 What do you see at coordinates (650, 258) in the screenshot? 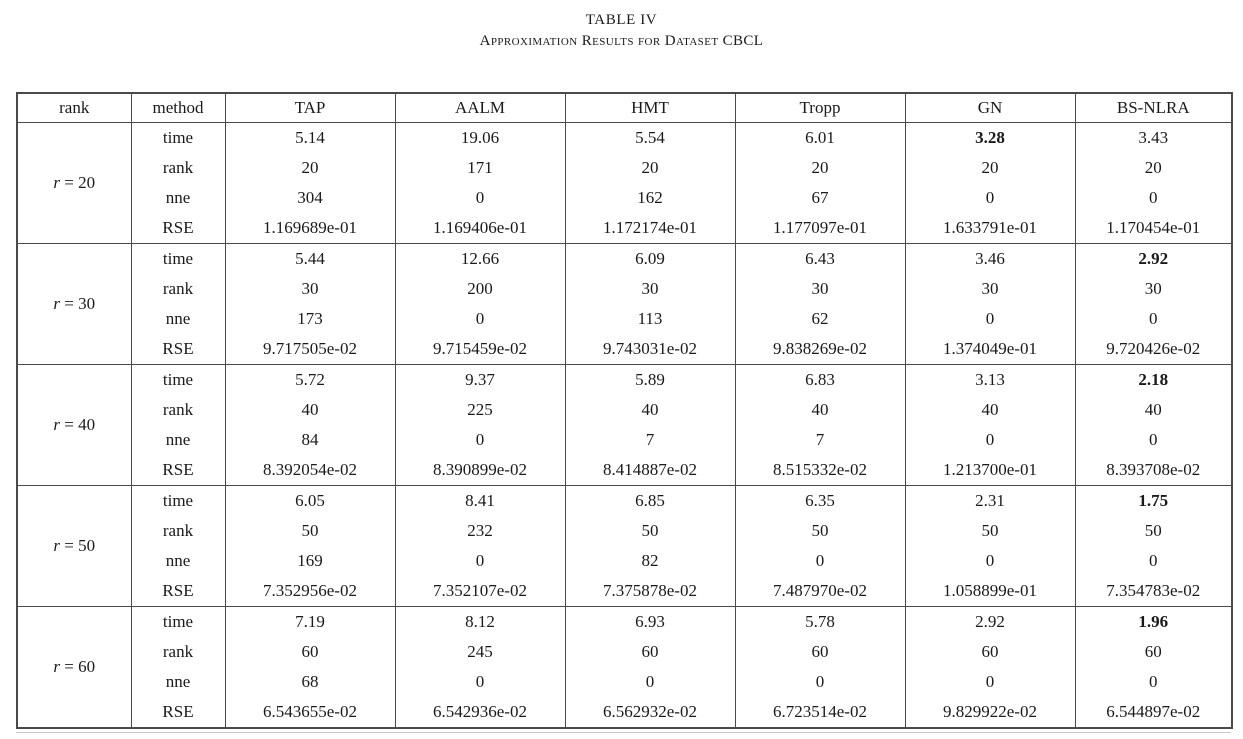
I see `value-cell: 6.09` at bounding box center [650, 258].